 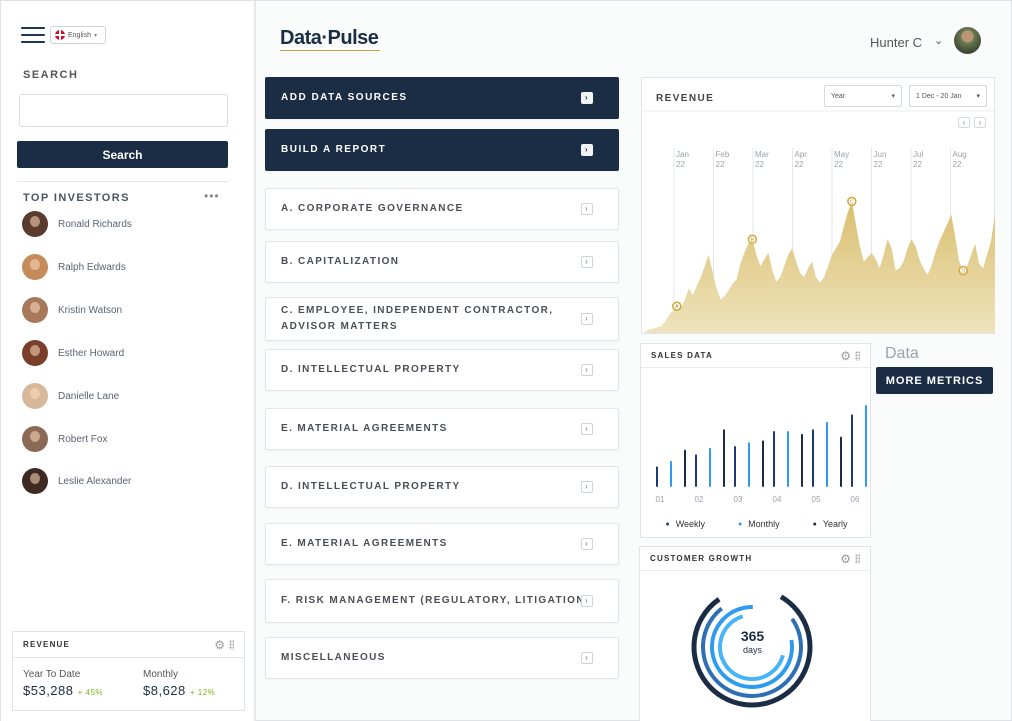 I want to click on investor-item: Robert Fox, so click(x=64, y=439).